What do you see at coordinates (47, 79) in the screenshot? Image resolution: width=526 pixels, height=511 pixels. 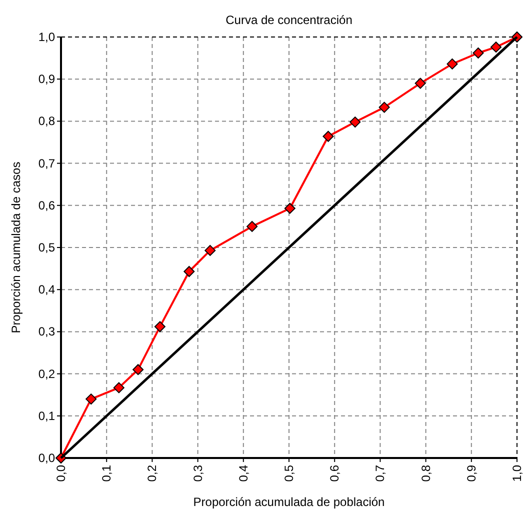 I see `y-tick-label: 0,9` at bounding box center [47, 79].